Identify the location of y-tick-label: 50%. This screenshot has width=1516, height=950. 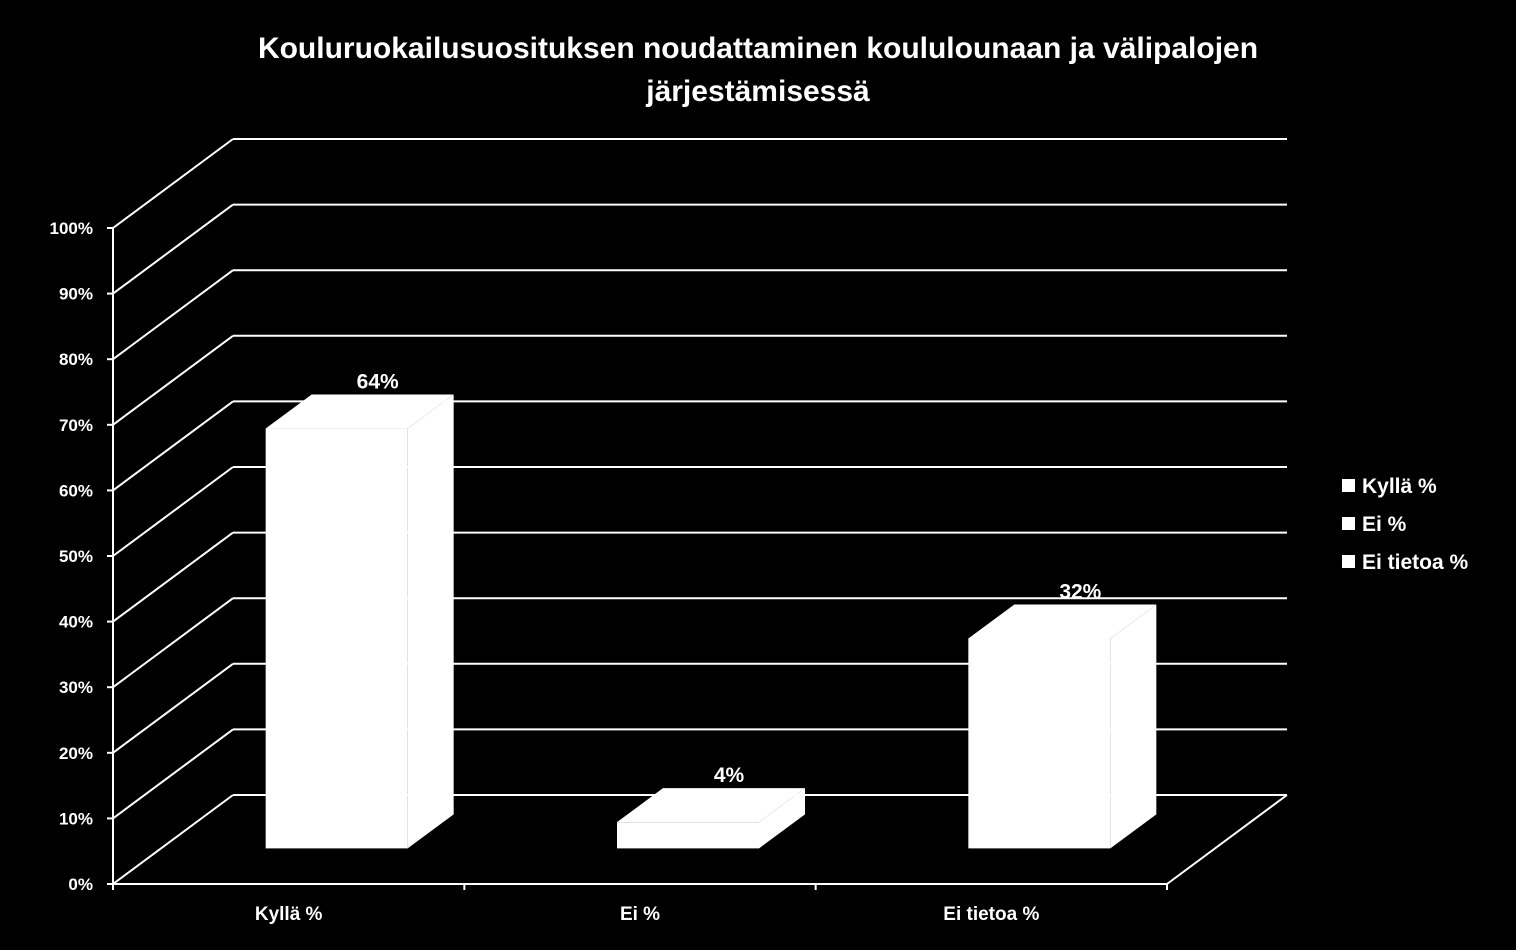
(76, 556).